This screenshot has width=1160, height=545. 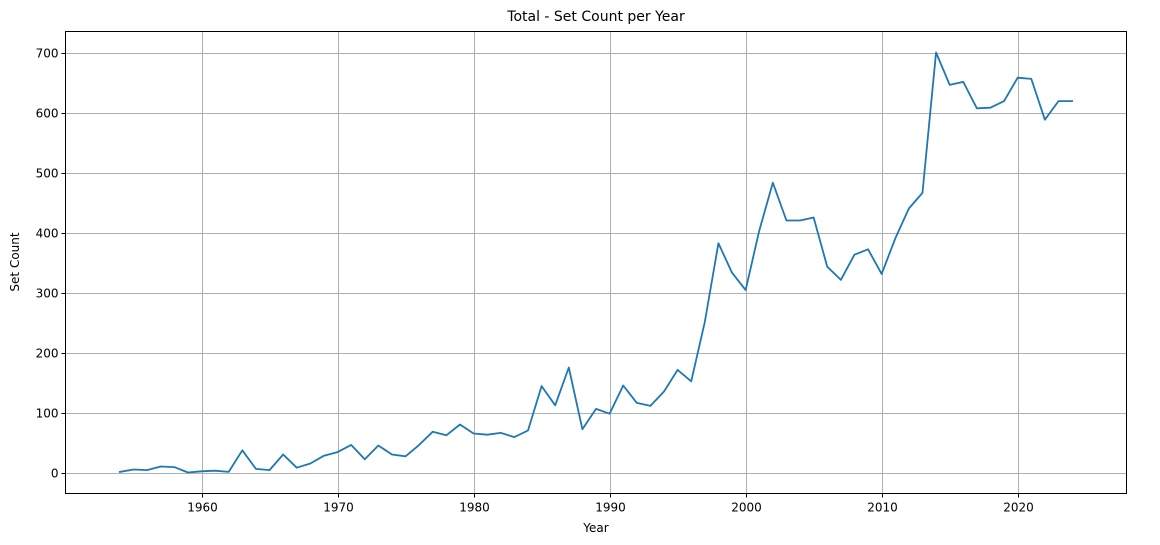 I want to click on x-tick-label: 1980, so click(x=474, y=508).